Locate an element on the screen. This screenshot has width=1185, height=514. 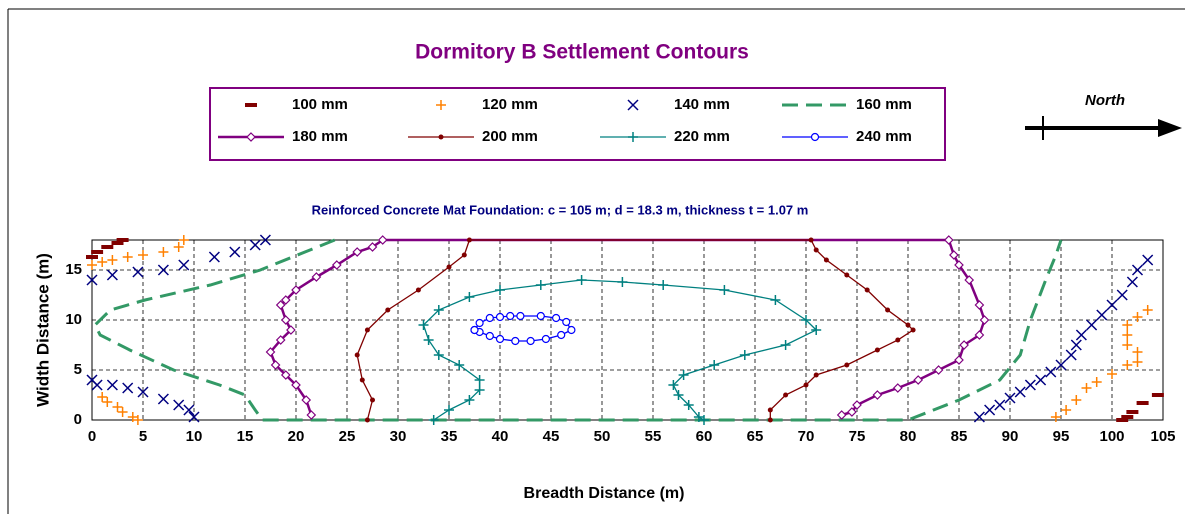
x-tick-label: 35 is located at coordinates (449, 436).